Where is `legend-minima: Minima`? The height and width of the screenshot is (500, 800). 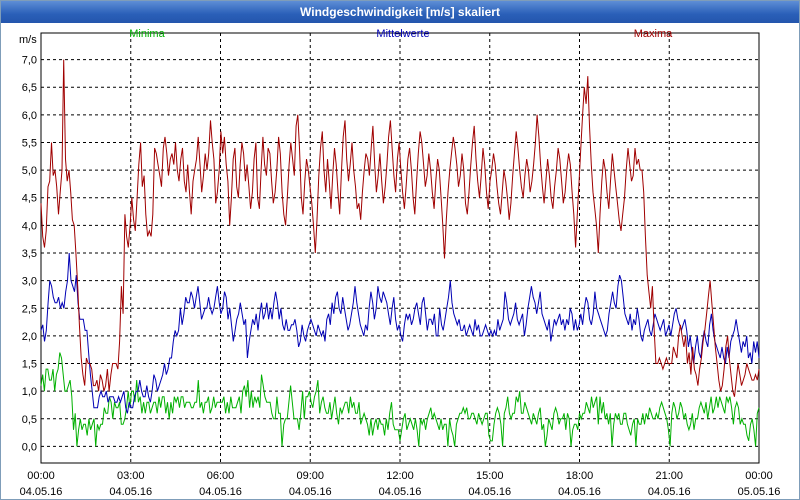 legend-minima: Minima is located at coordinates (147, 34).